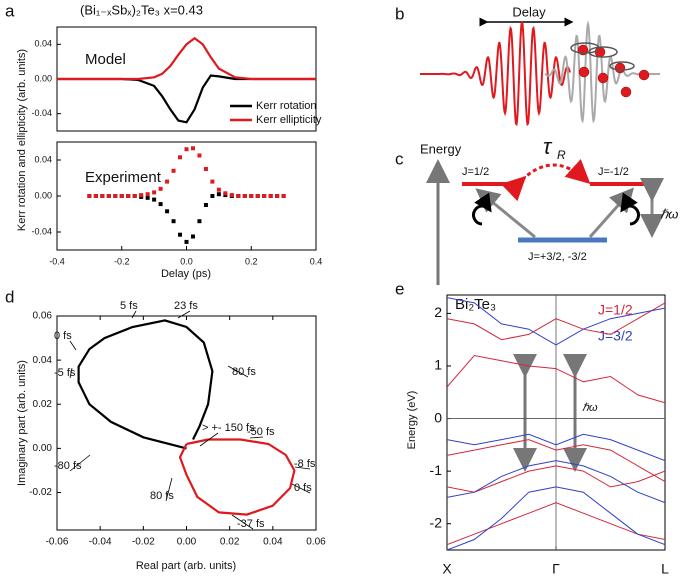  Describe the element at coordinates (495, 74) in the screenshot. I see `pump-pulse` at that location.